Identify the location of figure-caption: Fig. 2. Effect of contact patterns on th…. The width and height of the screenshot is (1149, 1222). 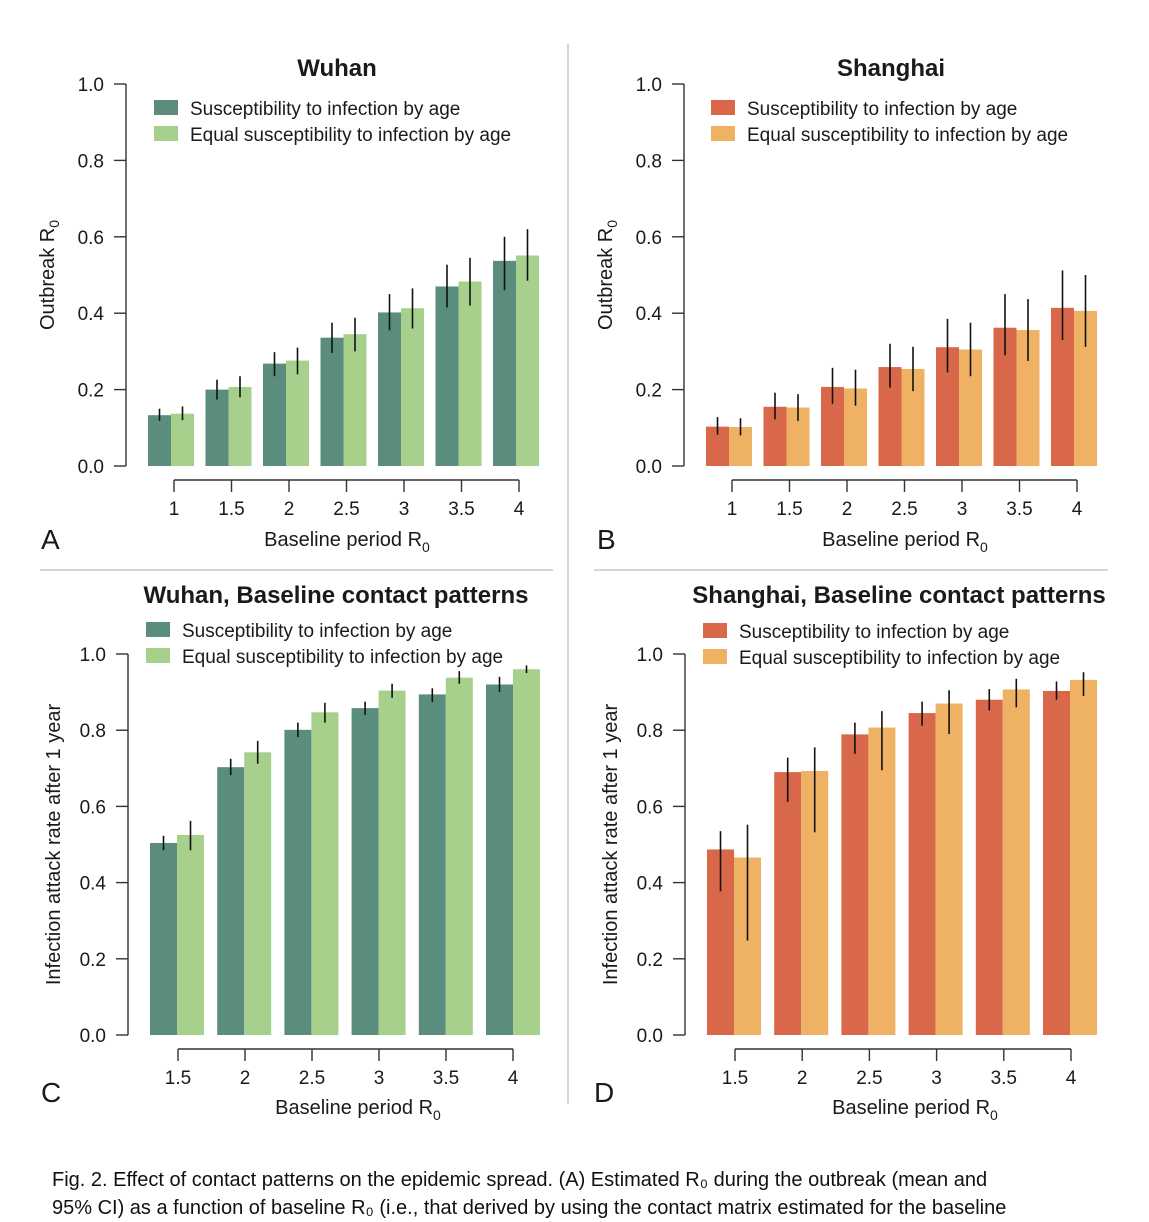
(592, 1194).